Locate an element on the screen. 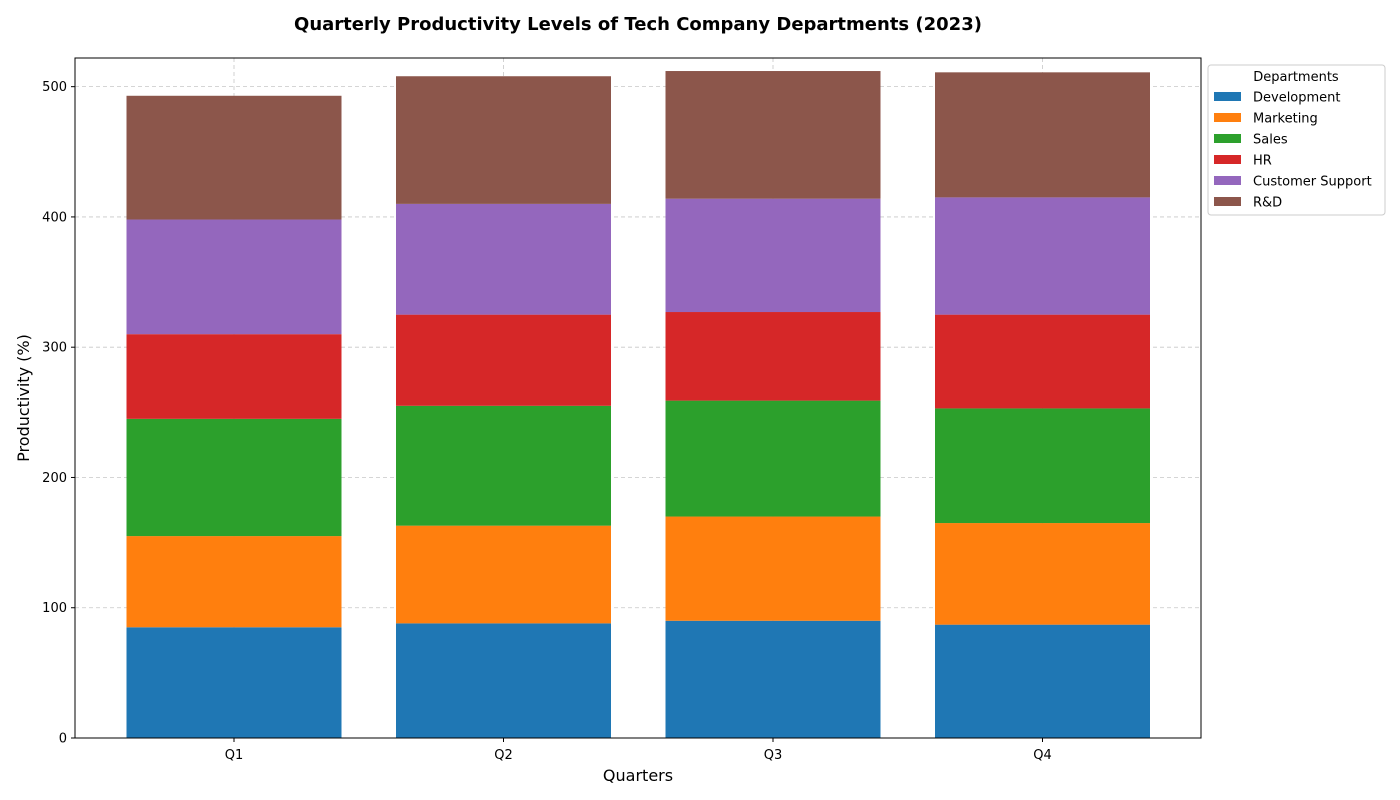 Image resolution: width=1400 pixels, height=800 pixels. legend-swatch-hr is located at coordinates (1227, 159).